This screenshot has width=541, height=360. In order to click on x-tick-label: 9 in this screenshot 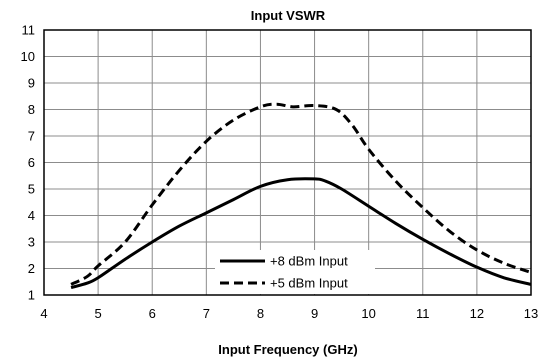, I will do `click(314, 313)`.